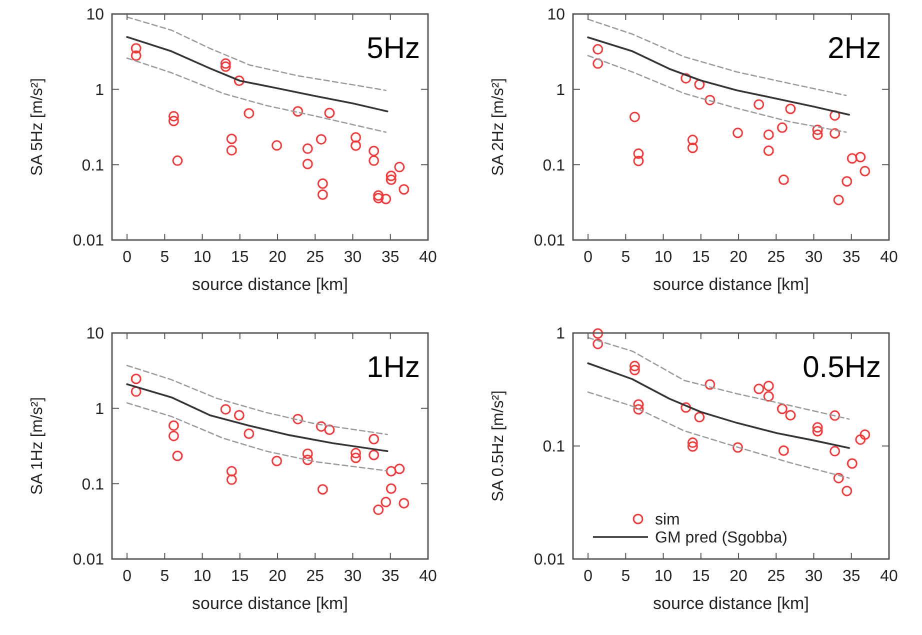  Describe the element at coordinates (127, 257) in the screenshot. I see `x-tick-label: 0` at that location.